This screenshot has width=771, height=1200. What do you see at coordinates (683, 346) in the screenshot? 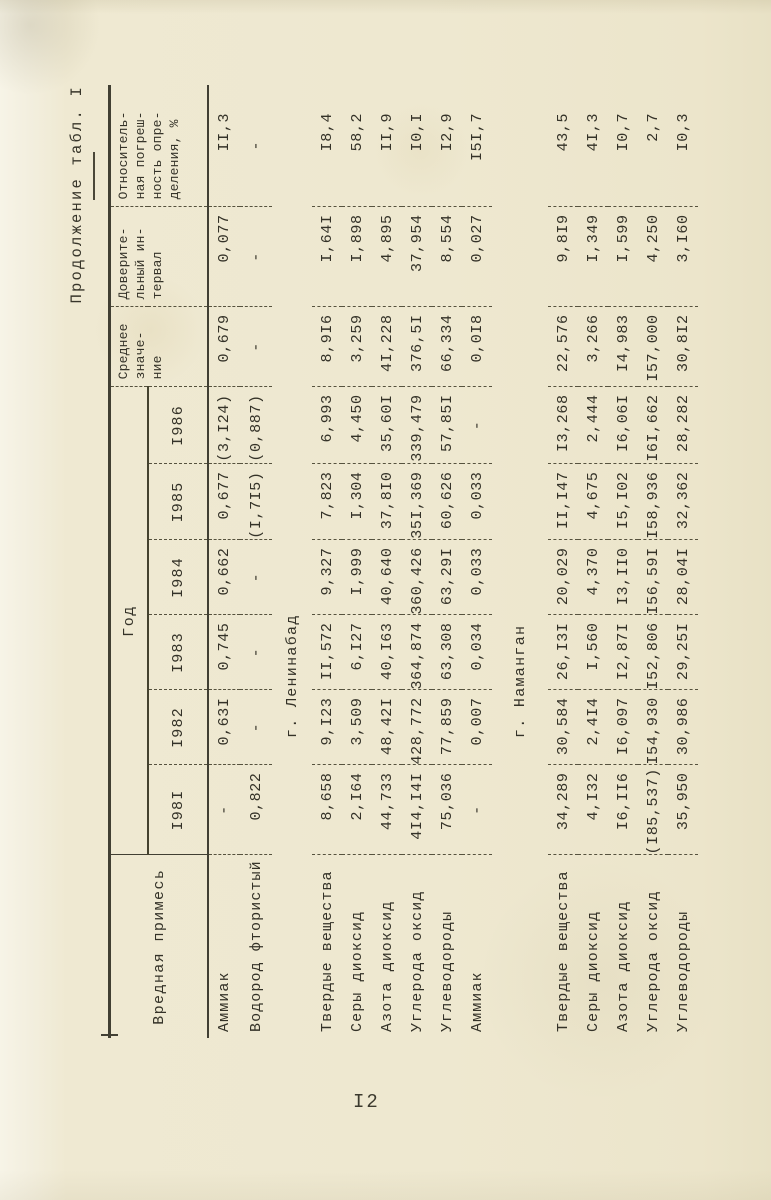
I see `value-cell: 30,8I2` at bounding box center [683, 346].